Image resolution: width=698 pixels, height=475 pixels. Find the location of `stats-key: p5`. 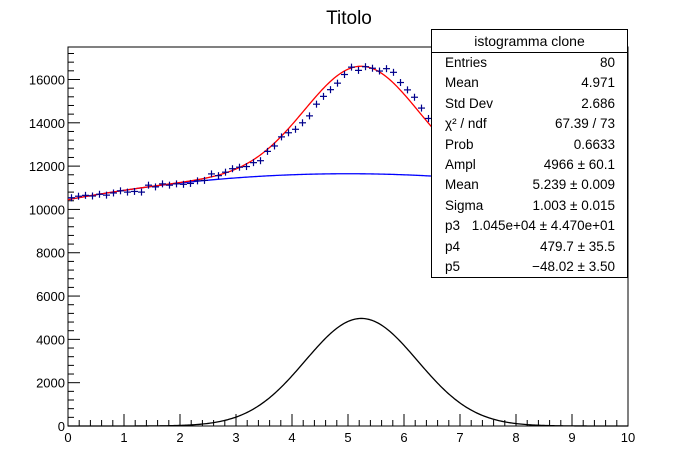

stats-key: p5 is located at coordinates (453, 266).